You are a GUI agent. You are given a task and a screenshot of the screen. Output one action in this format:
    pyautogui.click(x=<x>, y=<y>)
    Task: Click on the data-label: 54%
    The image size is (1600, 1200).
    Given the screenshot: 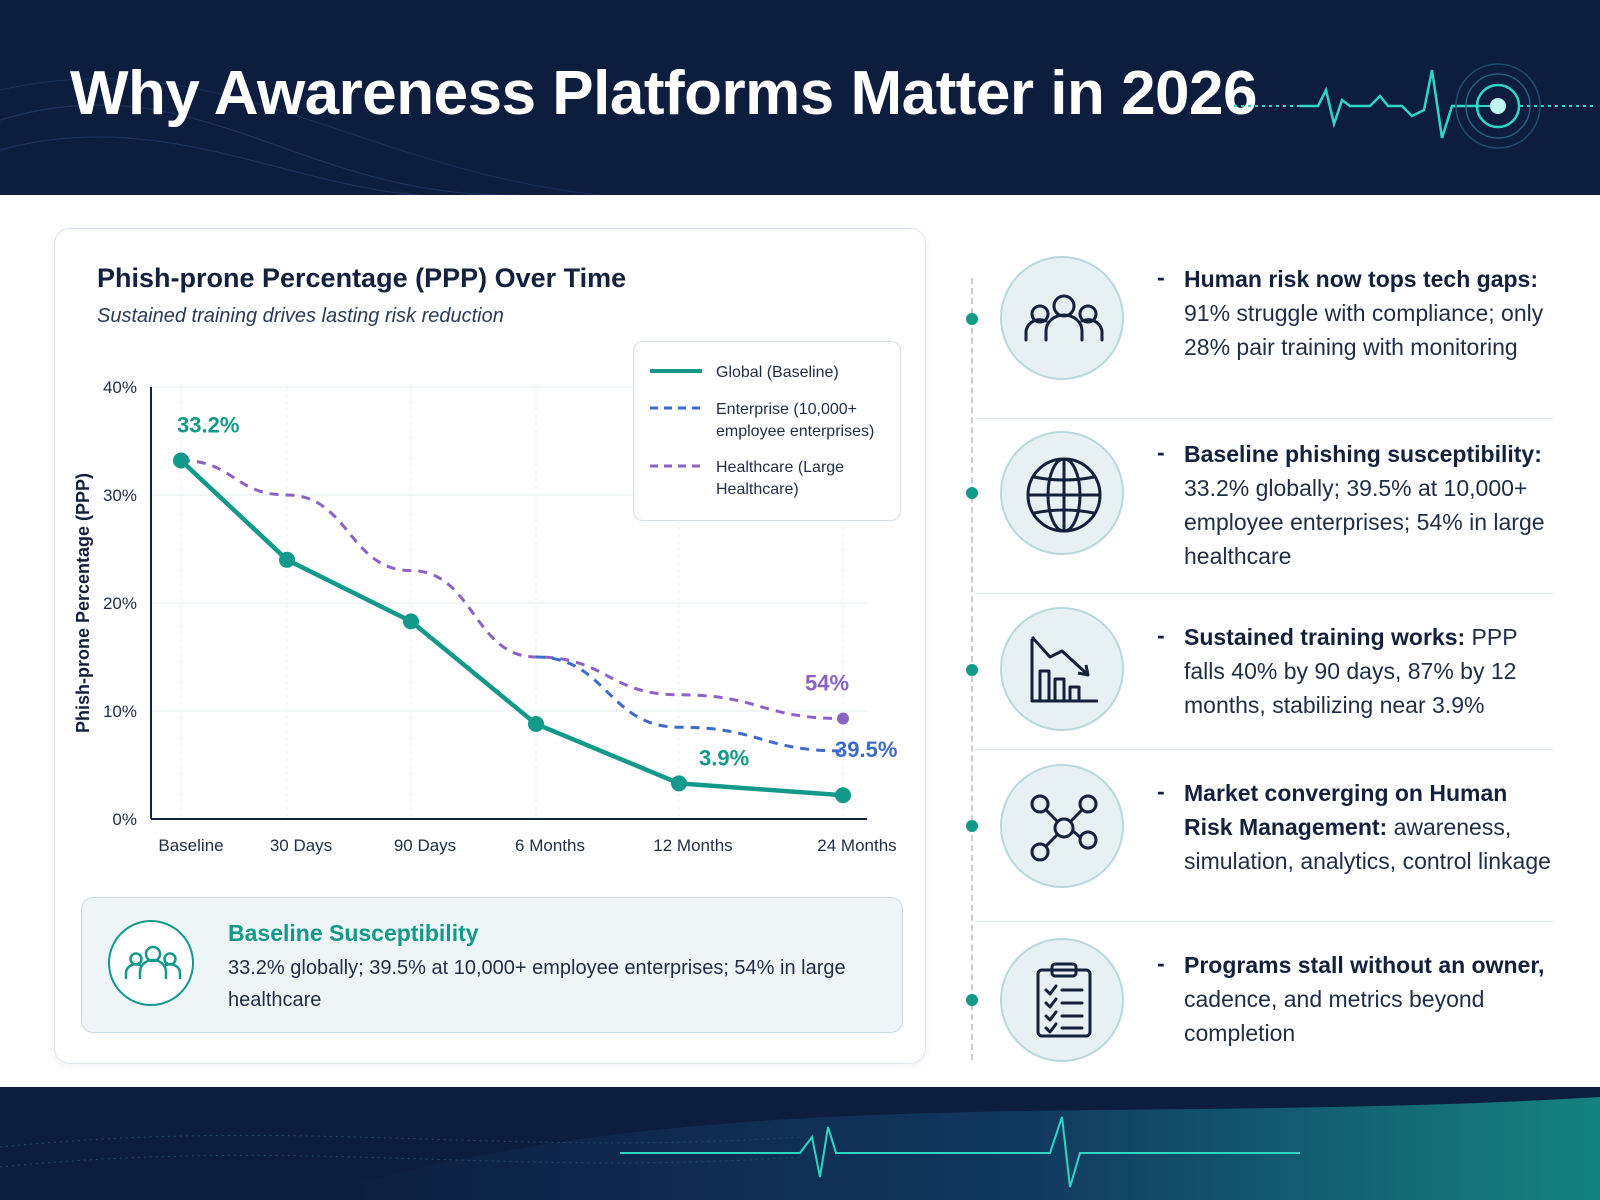 What is the action you would take?
    pyautogui.click(x=827, y=683)
    